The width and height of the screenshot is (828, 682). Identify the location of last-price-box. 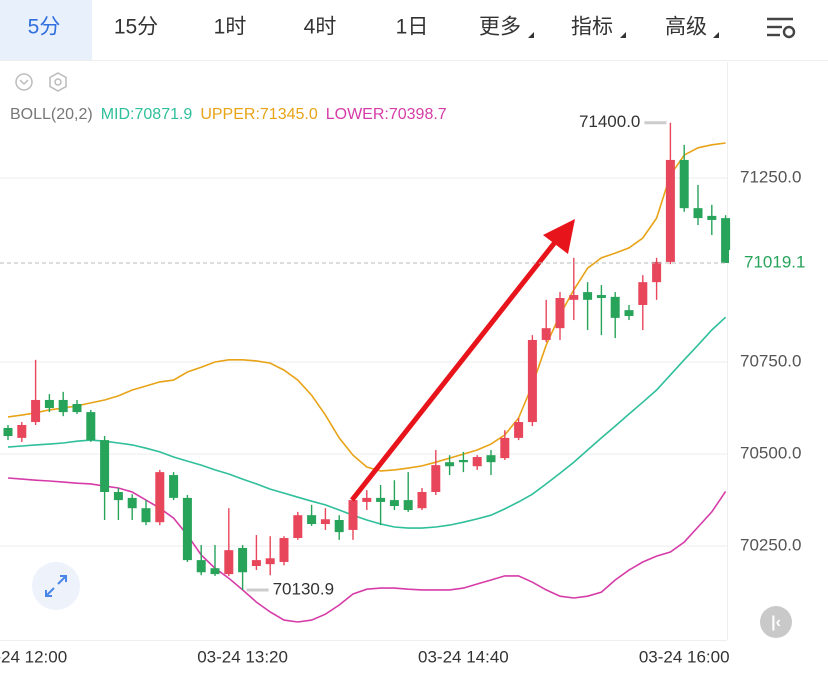
(777, 262).